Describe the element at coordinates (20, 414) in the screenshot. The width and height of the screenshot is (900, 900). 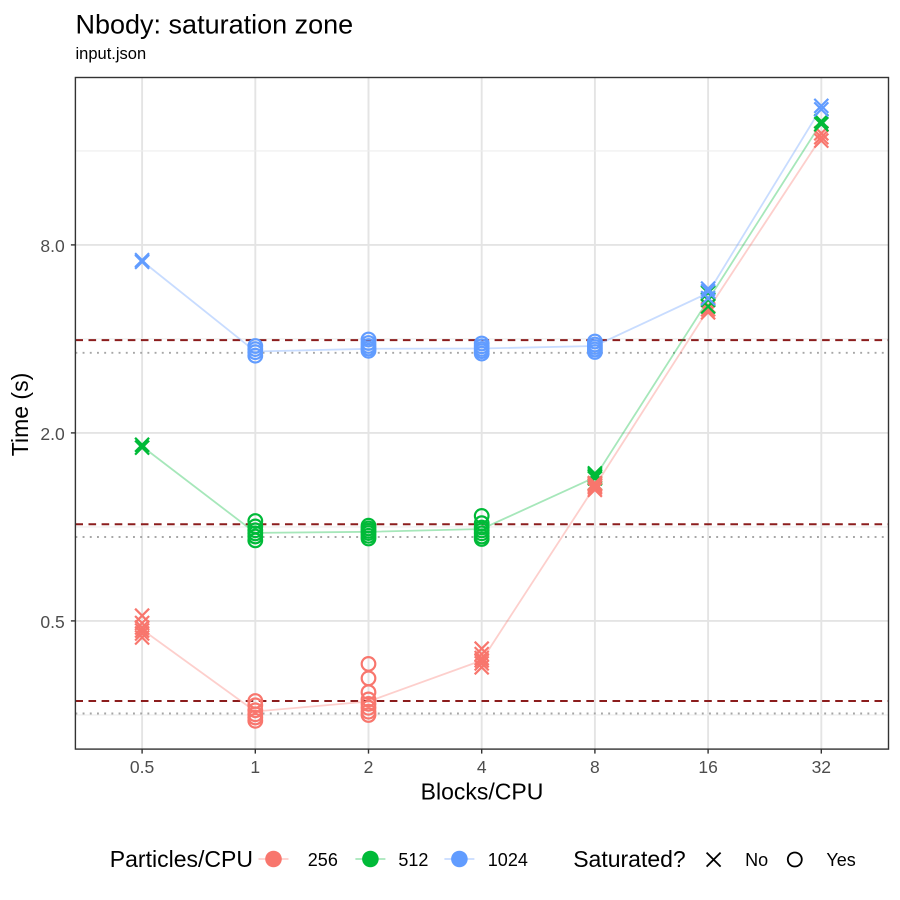
I see `svg-text: Time (s)` at that location.